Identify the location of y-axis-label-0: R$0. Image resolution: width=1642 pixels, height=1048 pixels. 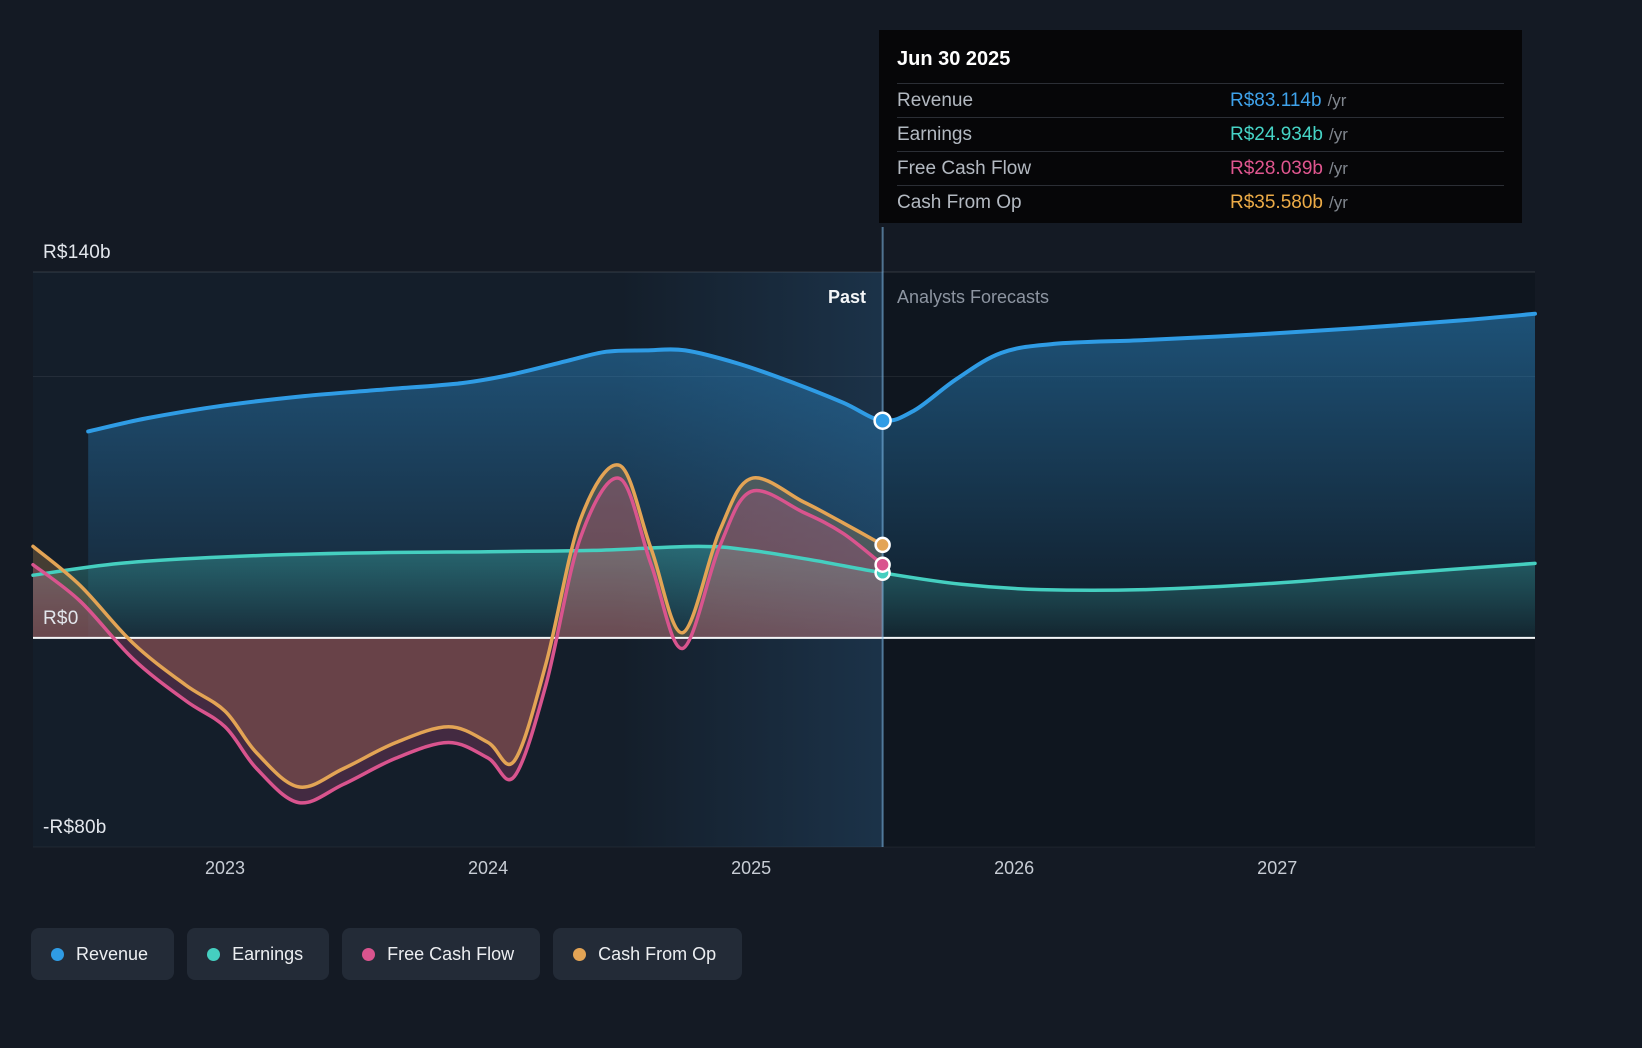
(61, 618).